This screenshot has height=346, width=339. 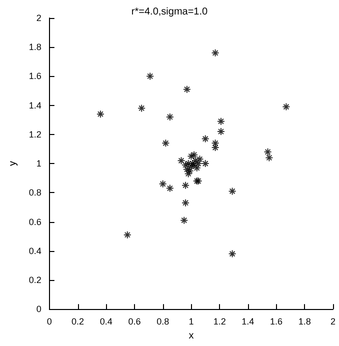 What do you see at coordinates (35, 193) in the screenshot?
I see `y-tick-label: 0.8` at bounding box center [35, 193].